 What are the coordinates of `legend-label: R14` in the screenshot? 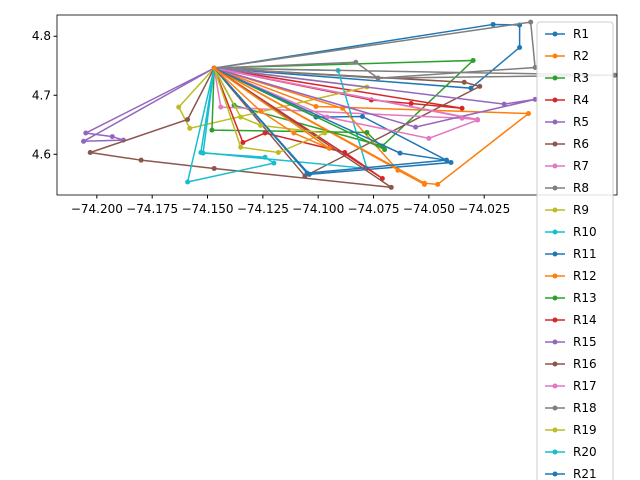 It's located at (585, 320).